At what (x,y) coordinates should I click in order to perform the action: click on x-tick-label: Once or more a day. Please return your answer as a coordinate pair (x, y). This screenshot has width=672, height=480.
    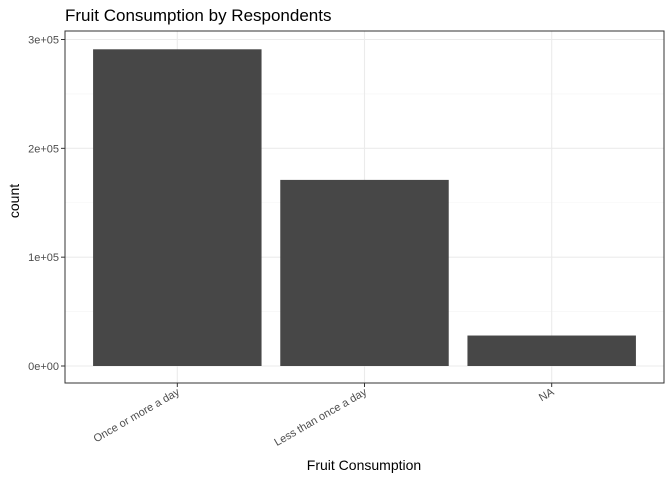
    Looking at the image, I should click on (137, 415).